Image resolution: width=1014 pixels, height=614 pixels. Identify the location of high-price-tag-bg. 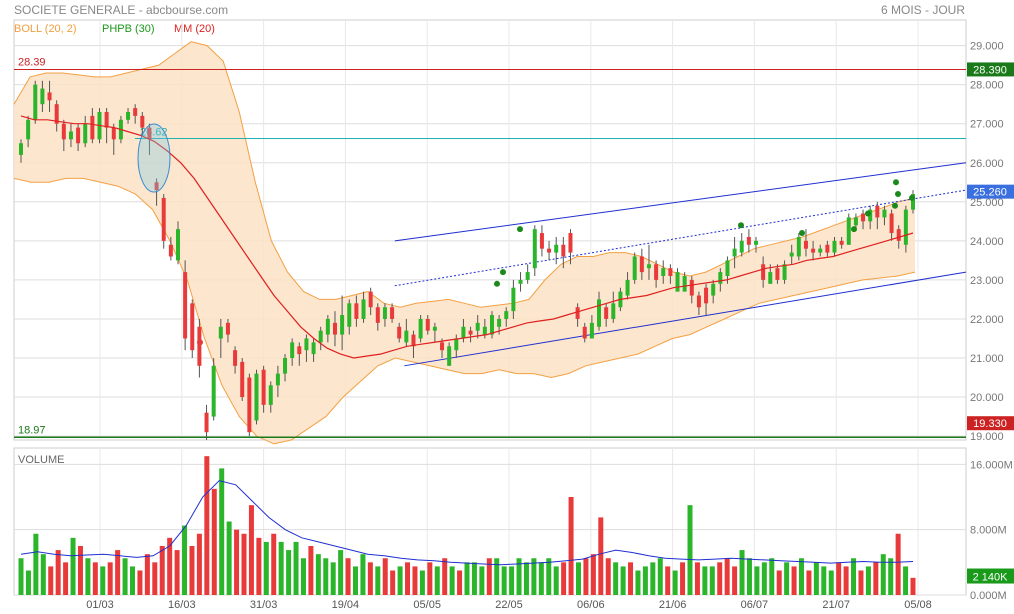
(990, 69).